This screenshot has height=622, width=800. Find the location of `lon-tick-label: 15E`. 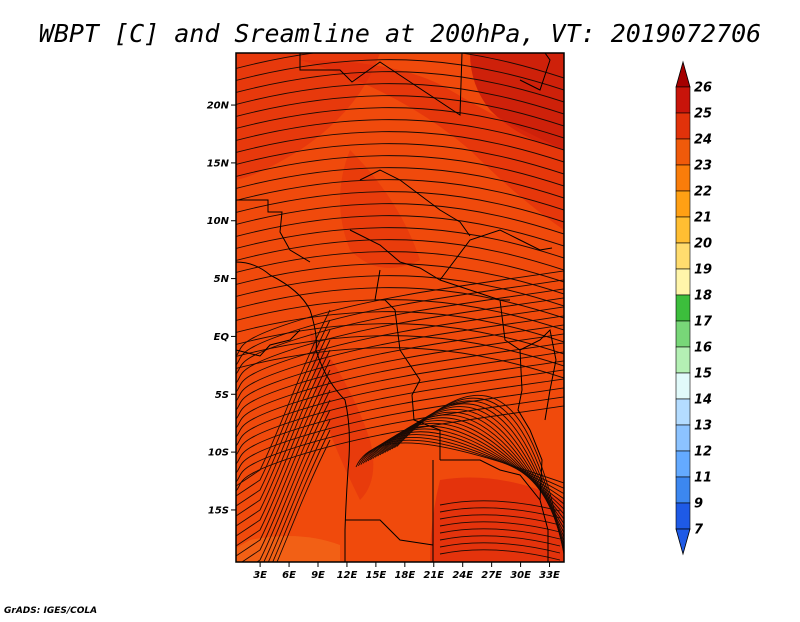

lon-tick-label: 15E is located at coordinates (376, 575).